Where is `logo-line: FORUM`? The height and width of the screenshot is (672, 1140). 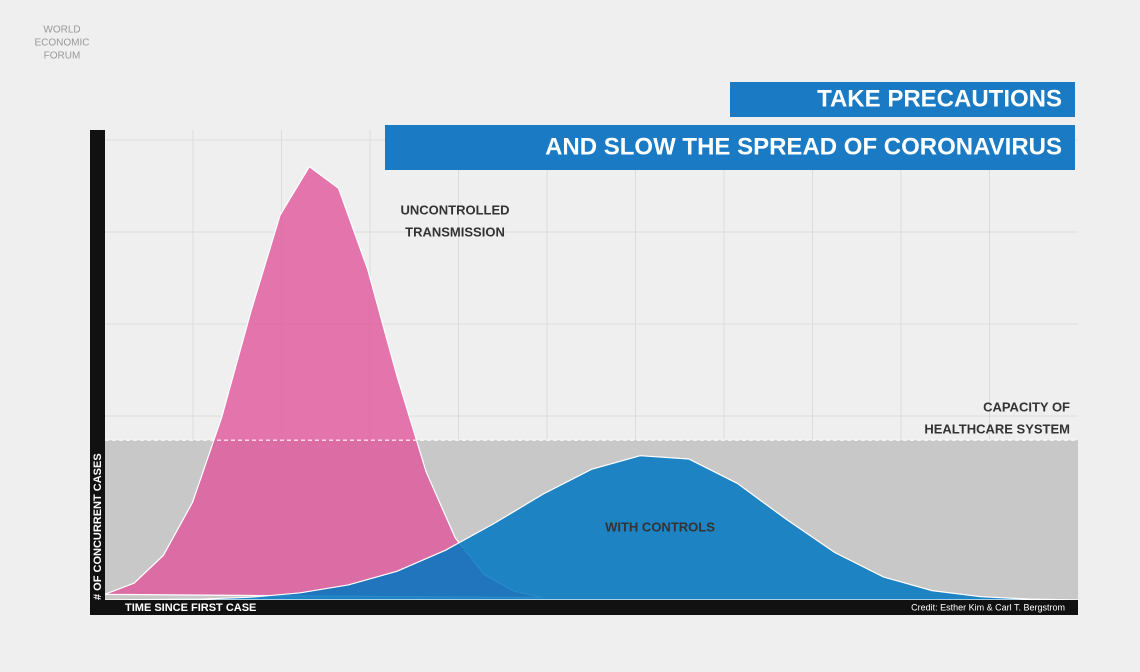 logo-line: FORUM is located at coordinates (62, 56).